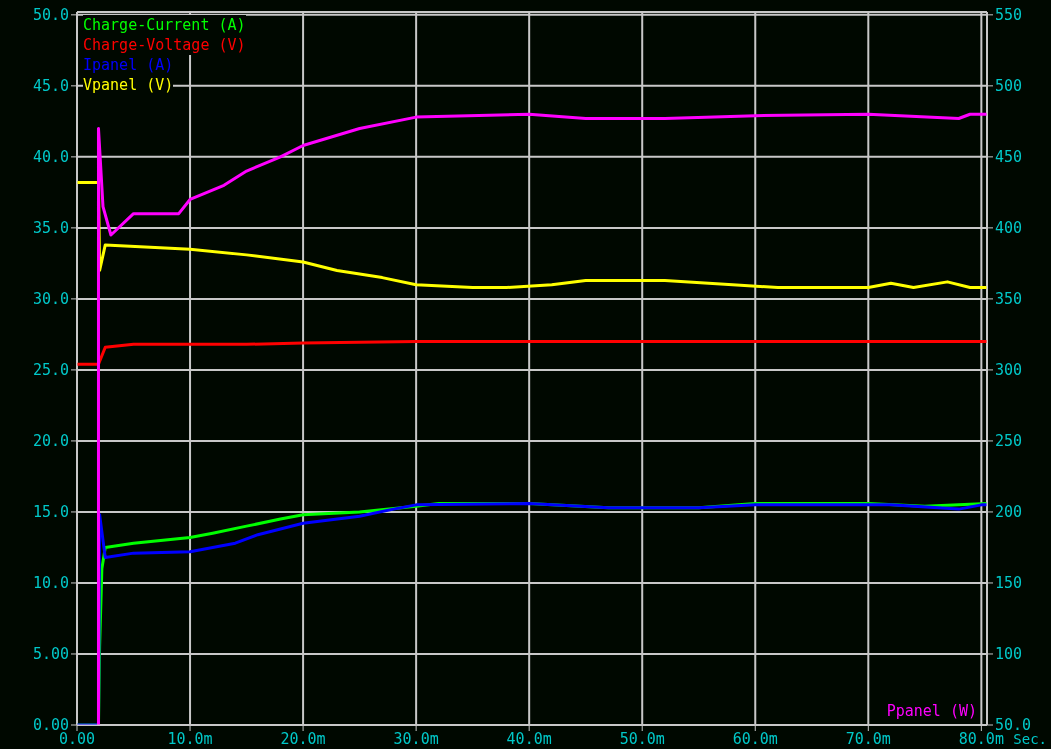 This screenshot has width=1051, height=749. Describe the element at coordinates (1009, 512) in the screenshot. I see `y2-tick-label: 200` at that location.